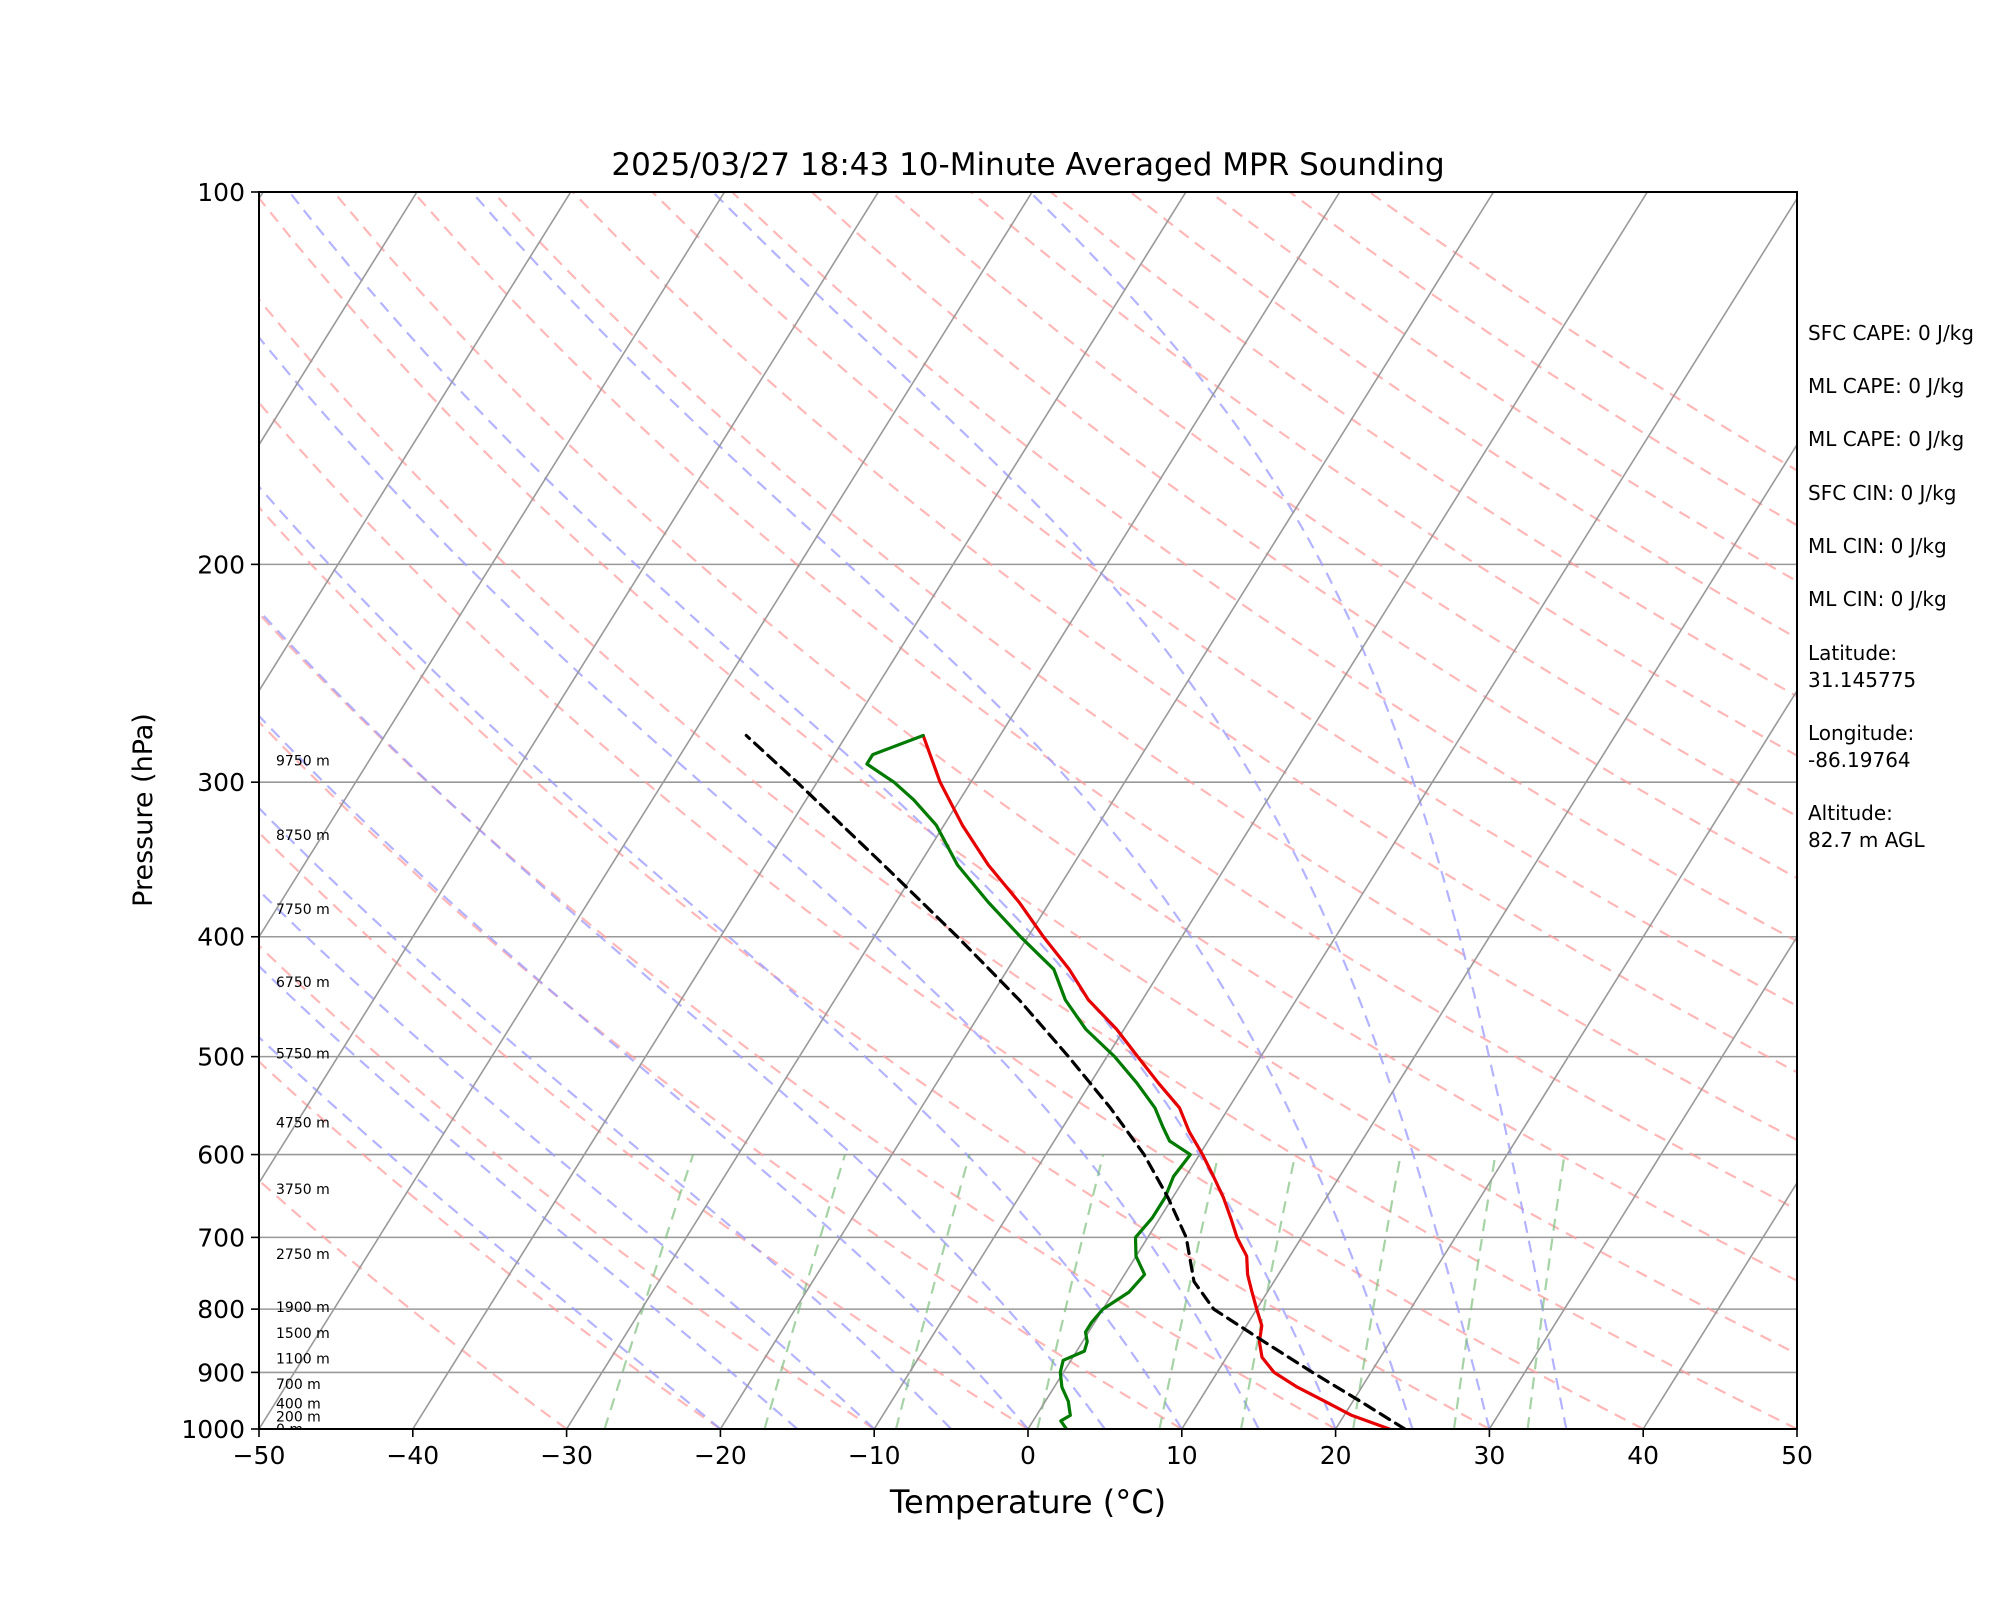  I want to click on x-tick-label: −40, so click(412, 1455).